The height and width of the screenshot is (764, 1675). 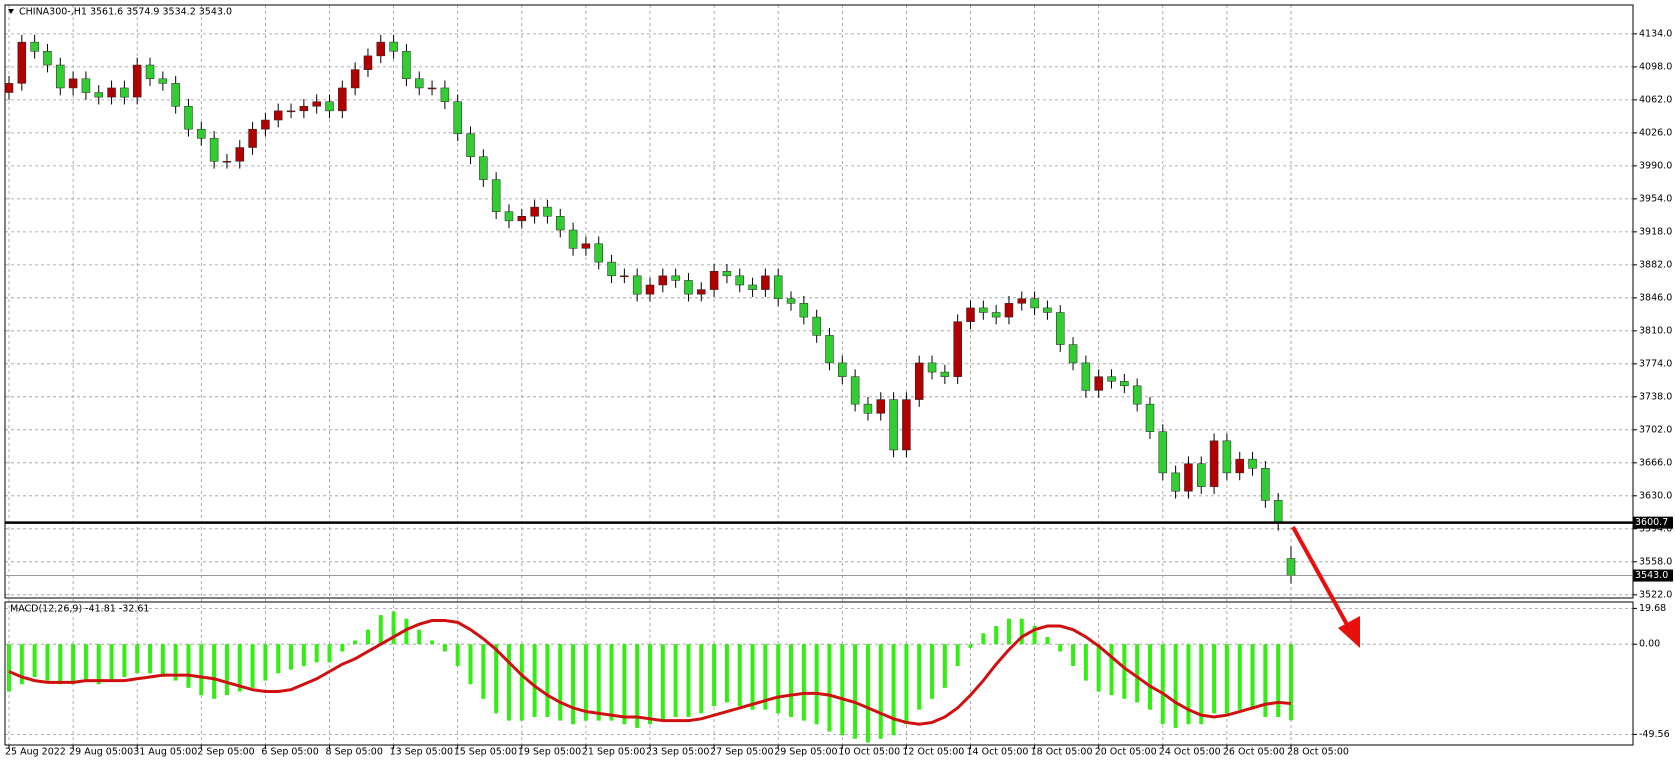 What do you see at coordinates (933, 752) in the screenshot?
I see `x-tick-label: 12 Oct 05:00` at bounding box center [933, 752].